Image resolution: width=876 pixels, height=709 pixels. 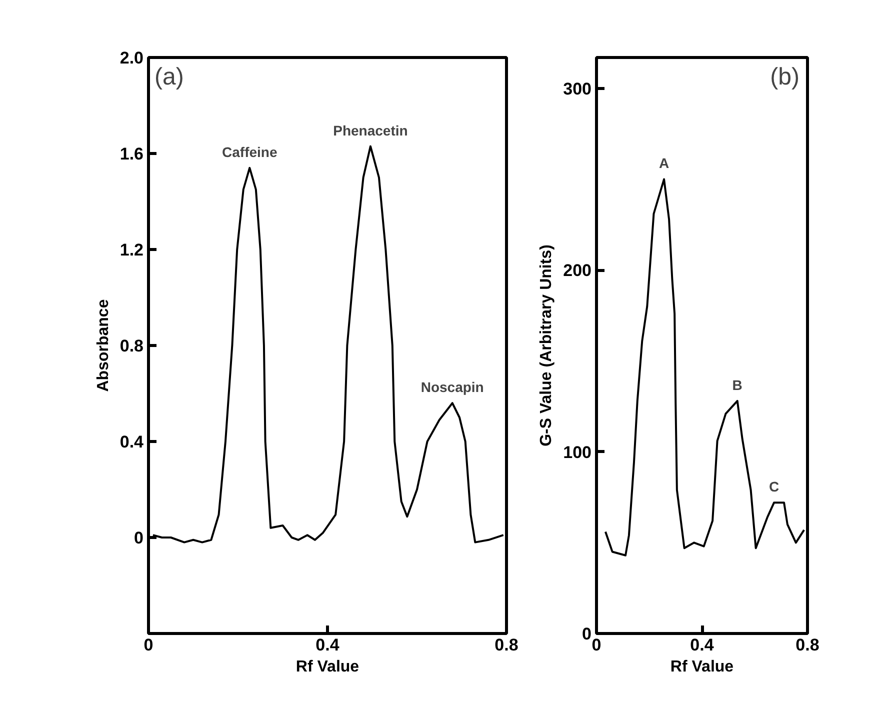 What do you see at coordinates (705, 367) in the screenshot?
I see `line-series` at bounding box center [705, 367].